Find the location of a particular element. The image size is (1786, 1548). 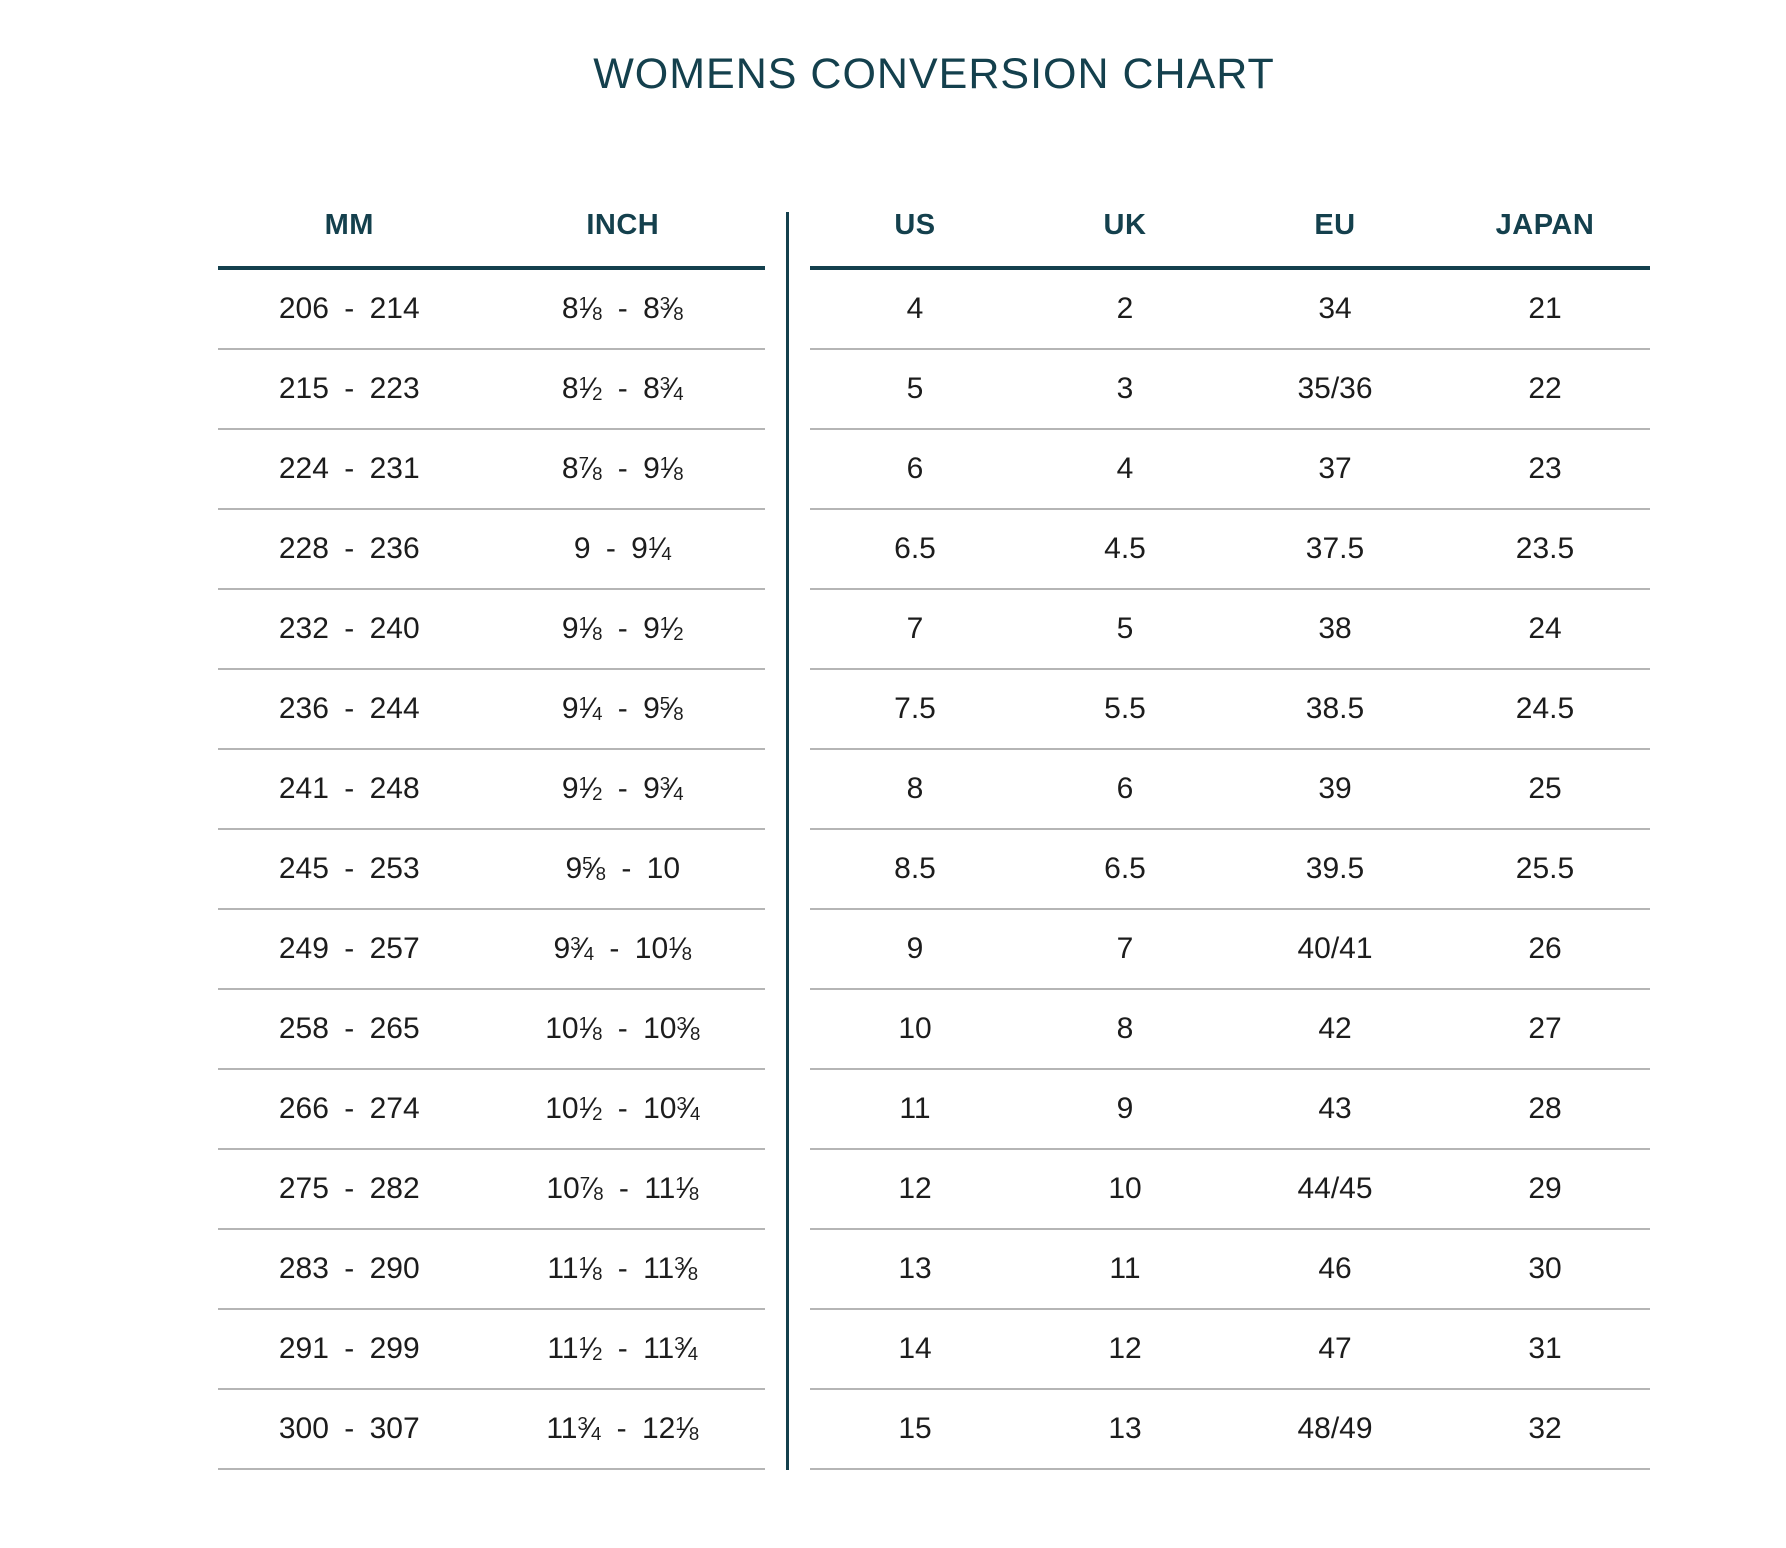

mm-range-cell: 241 - 248 is located at coordinates (349, 788).